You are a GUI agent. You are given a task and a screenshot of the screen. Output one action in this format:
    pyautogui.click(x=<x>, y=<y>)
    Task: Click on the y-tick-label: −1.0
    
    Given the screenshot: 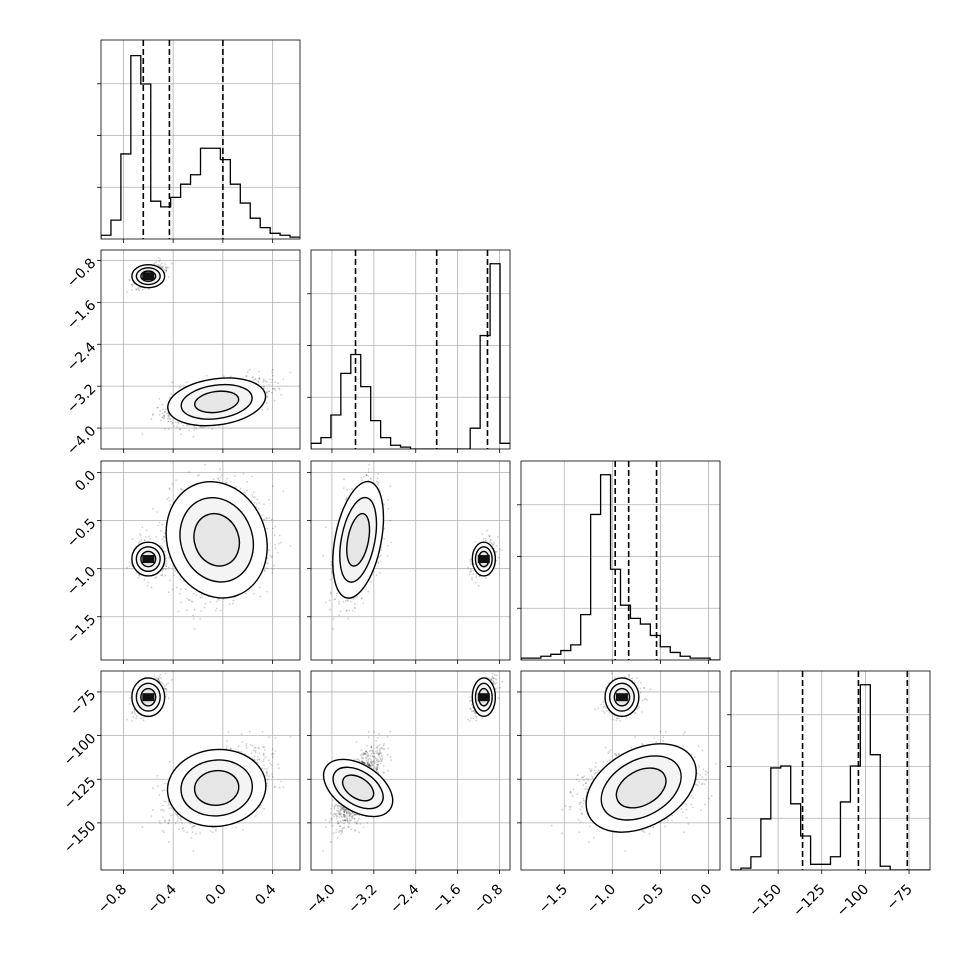 What is the action you would take?
    pyautogui.click(x=81, y=581)
    